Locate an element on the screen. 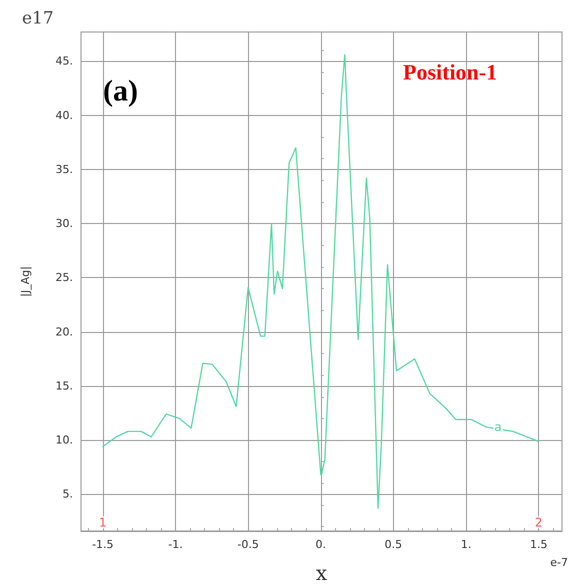 This screenshot has width=572, height=588. y-tick-label: 30. is located at coordinates (64, 223).